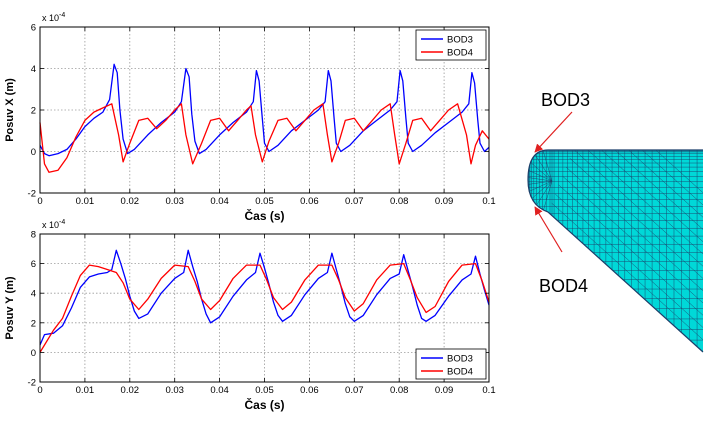 This screenshot has width=718, height=431. I want to click on label-bod4: BOD4, so click(563, 286).